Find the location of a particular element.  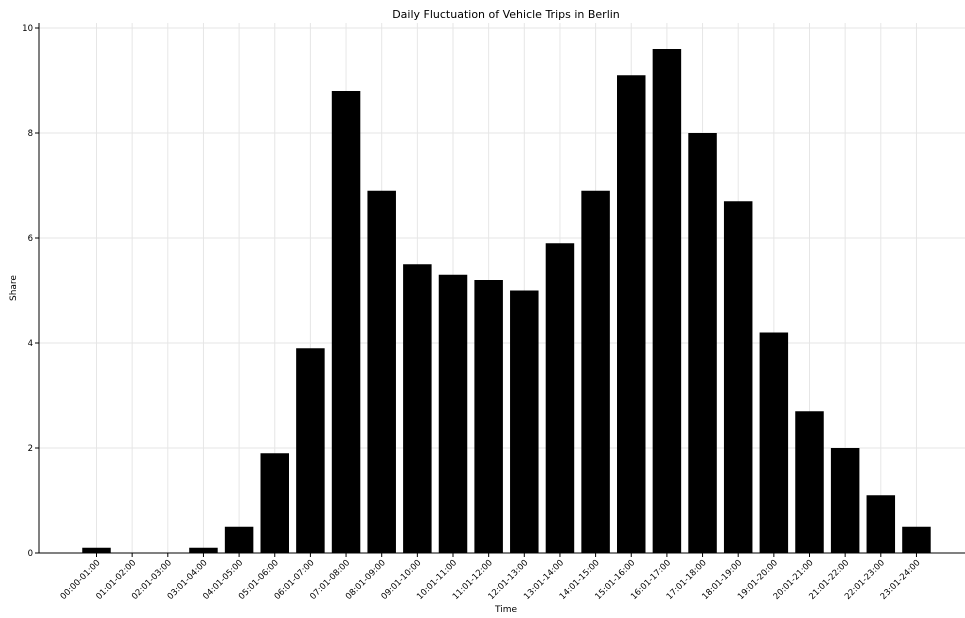

bar-17:01-18:00 is located at coordinates (702, 343).